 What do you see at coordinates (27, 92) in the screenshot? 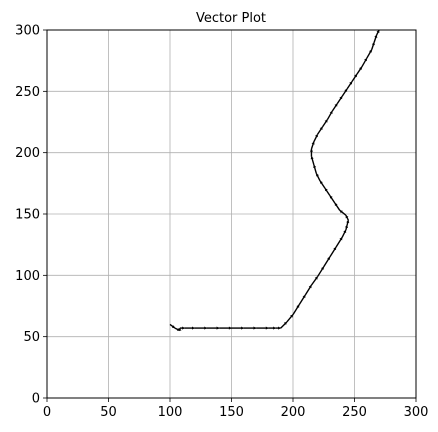
I see `y-tick-label: 250` at bounding box center [27, 92].